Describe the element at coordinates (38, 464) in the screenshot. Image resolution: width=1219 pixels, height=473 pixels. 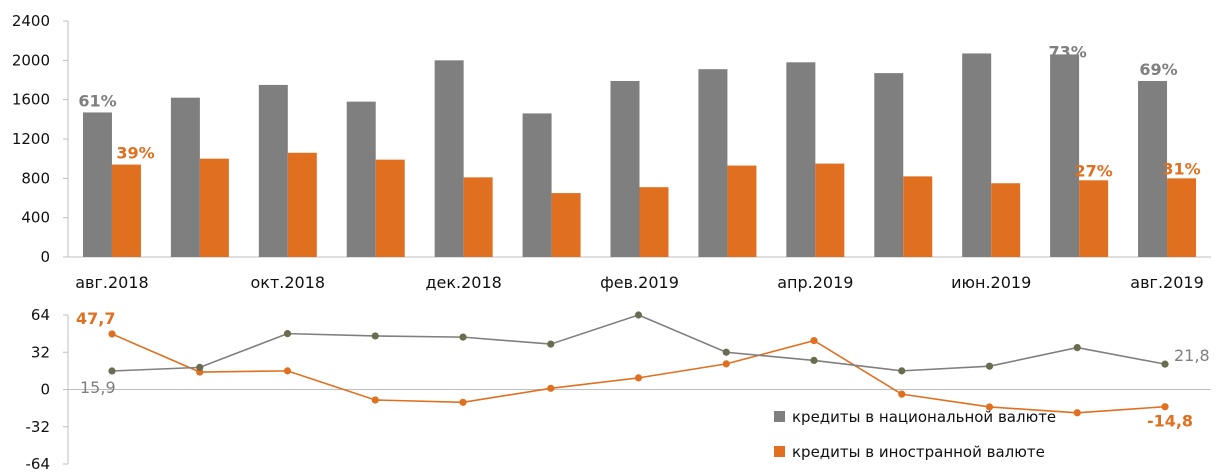
I see `line-y-tick-label: -64` at that location.